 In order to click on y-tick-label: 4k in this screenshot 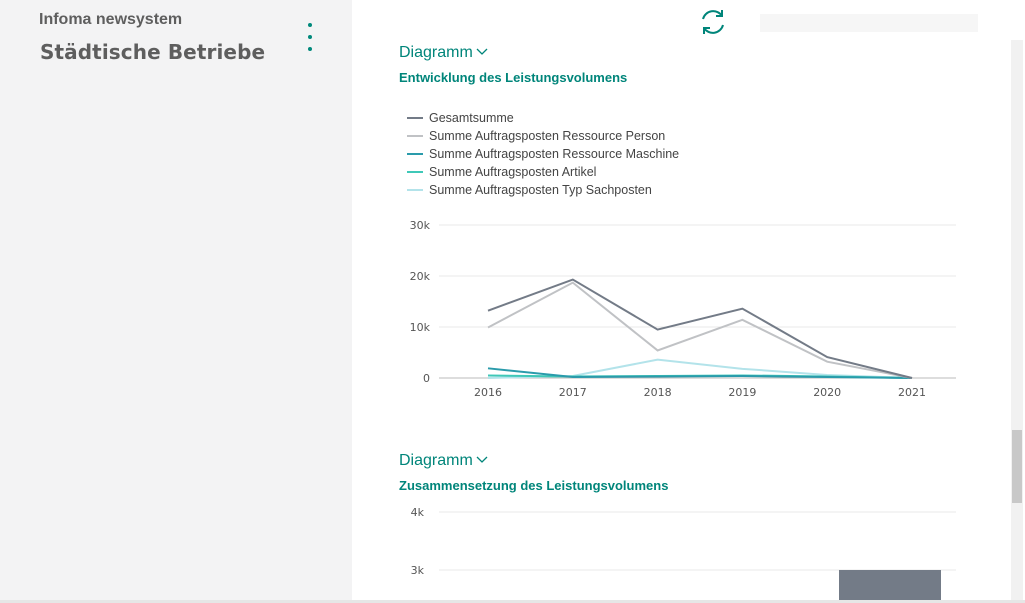, I will do `click(418, 512)`.